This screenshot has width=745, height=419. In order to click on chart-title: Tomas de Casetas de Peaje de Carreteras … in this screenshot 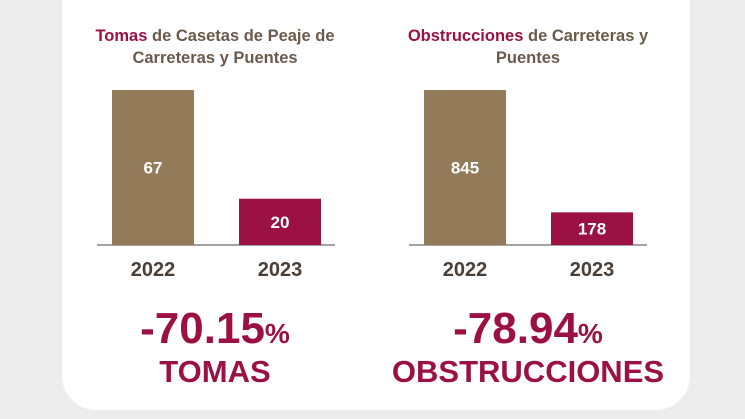, I will do `click(215, 47)`.